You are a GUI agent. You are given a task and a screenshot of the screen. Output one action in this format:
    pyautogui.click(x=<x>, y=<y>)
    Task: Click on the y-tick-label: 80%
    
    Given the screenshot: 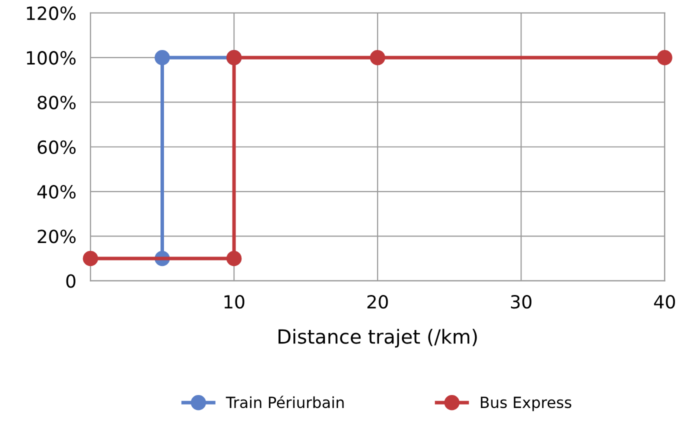 What is the action you would take?
    pyautogui.click(x=57, y=103)
    